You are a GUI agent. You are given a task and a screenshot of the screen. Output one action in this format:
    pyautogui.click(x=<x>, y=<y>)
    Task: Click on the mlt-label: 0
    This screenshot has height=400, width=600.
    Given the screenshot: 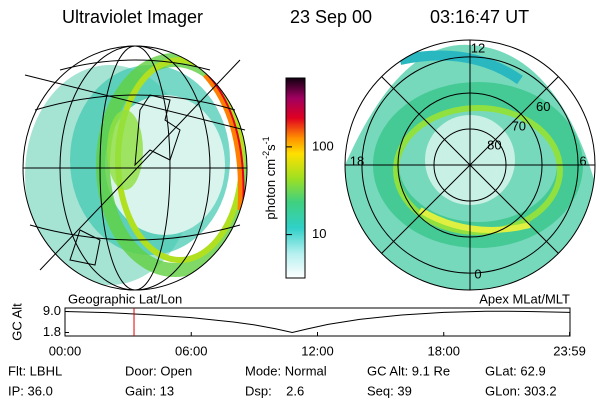 What is the action you would take?
    pyautogui.click(x=477, y=273)
    